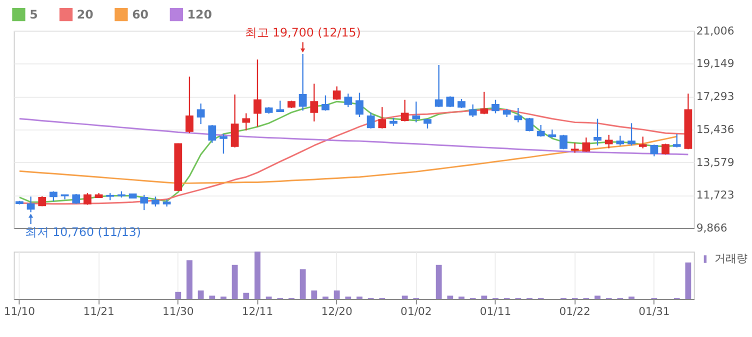  I want to click on x-tick-label: 12/20, so click(337, 311).